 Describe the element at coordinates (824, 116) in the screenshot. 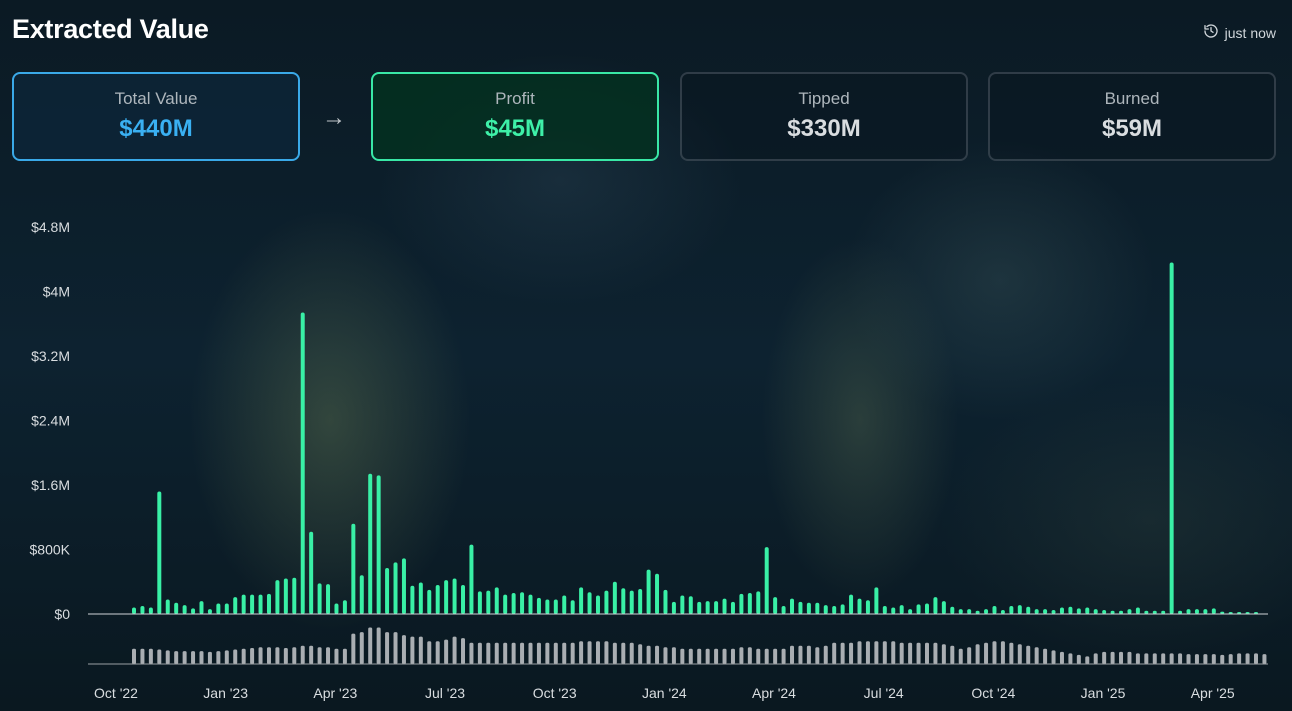

I see `tipped-card: Tipped $330M` at that location.